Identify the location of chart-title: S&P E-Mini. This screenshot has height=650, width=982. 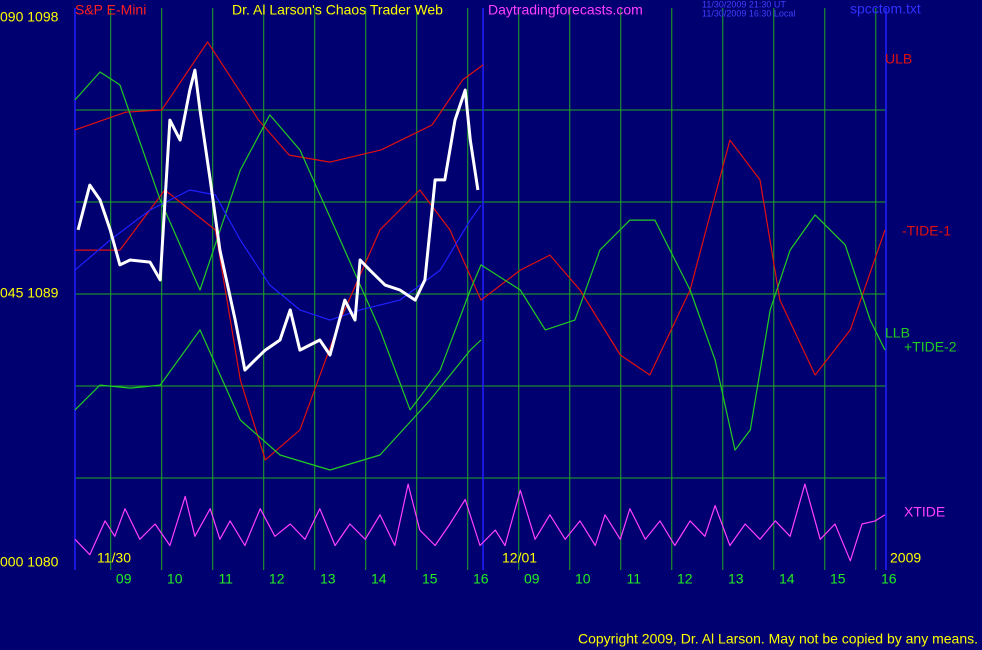
(110, 10).